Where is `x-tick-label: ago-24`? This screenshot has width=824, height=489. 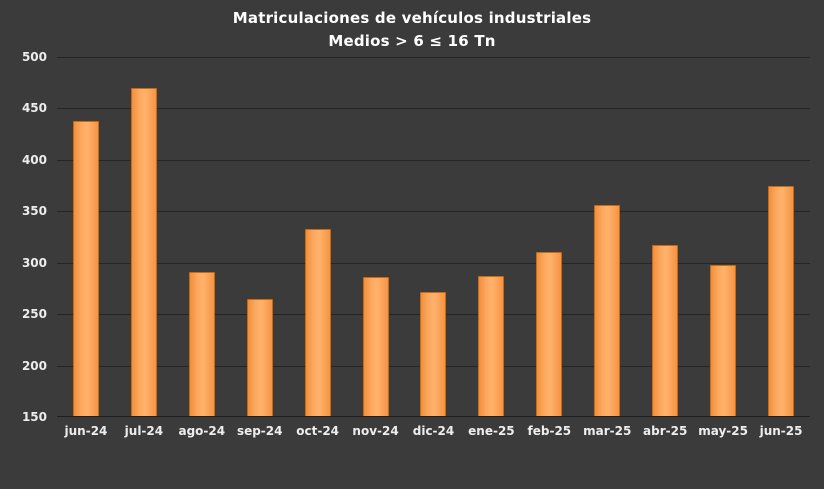
x-tick-label: ago-24 is located at coordinates (202, 431).